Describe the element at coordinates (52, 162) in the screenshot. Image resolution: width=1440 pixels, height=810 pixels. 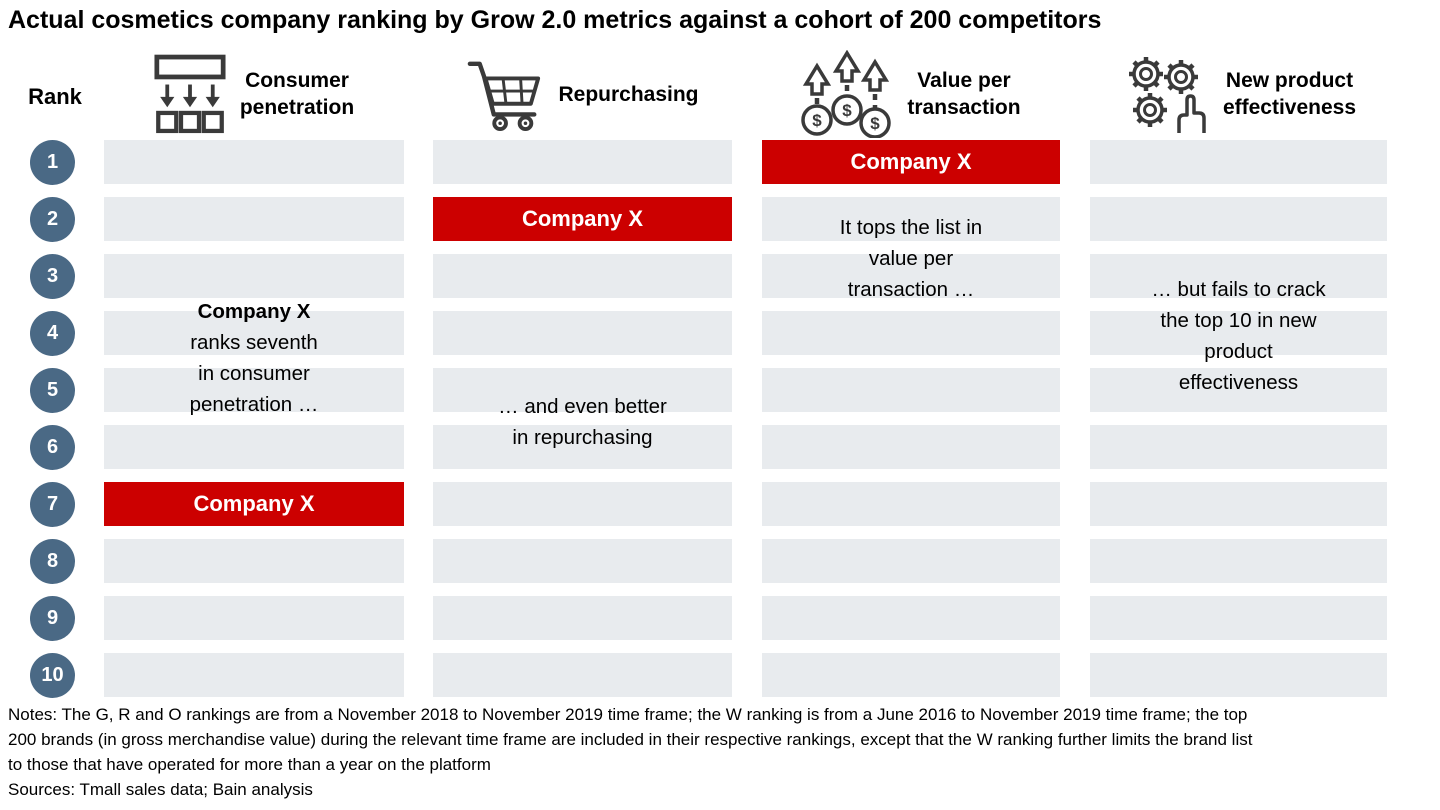
I see `rank-circle-1: 1` at that location.